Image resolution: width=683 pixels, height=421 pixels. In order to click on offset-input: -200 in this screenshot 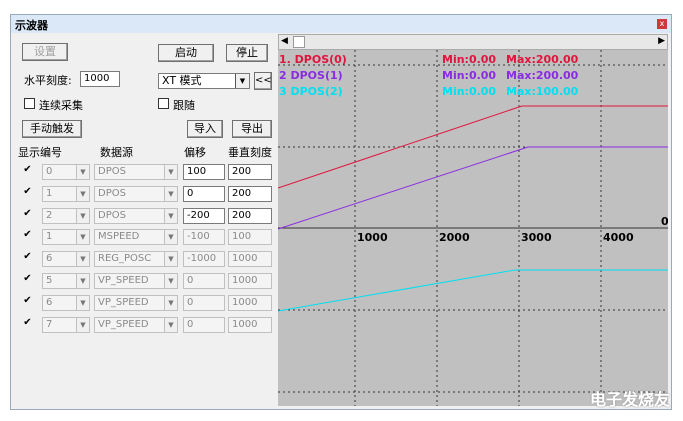, I will do `click(204, 215)`.